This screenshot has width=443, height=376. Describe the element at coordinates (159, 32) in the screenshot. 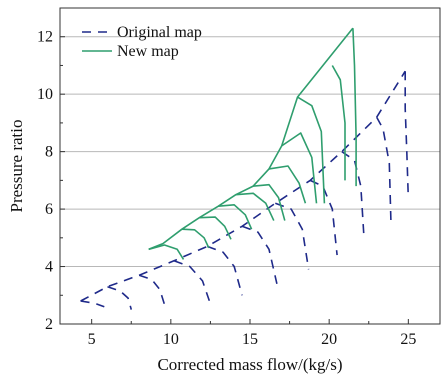

I see `legend-label-original-map: Original map` at that location.